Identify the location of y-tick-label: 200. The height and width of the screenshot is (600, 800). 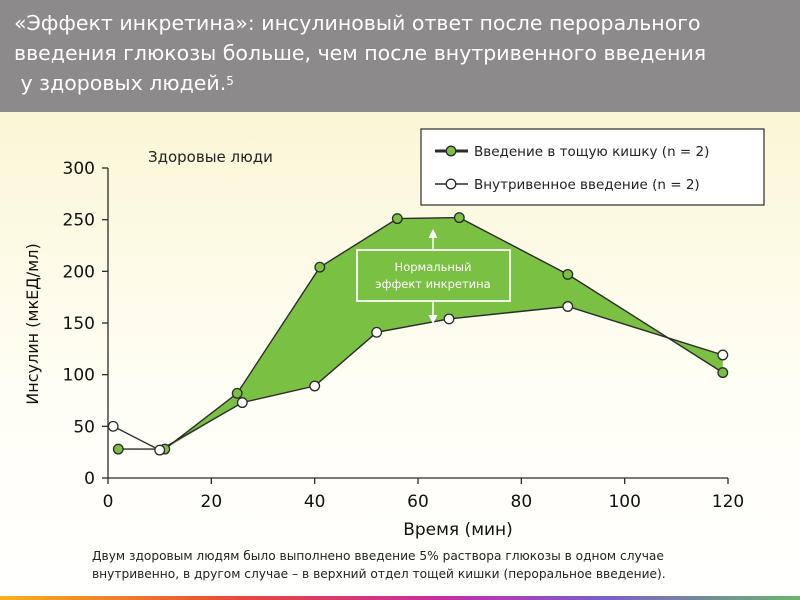
(79, 272).